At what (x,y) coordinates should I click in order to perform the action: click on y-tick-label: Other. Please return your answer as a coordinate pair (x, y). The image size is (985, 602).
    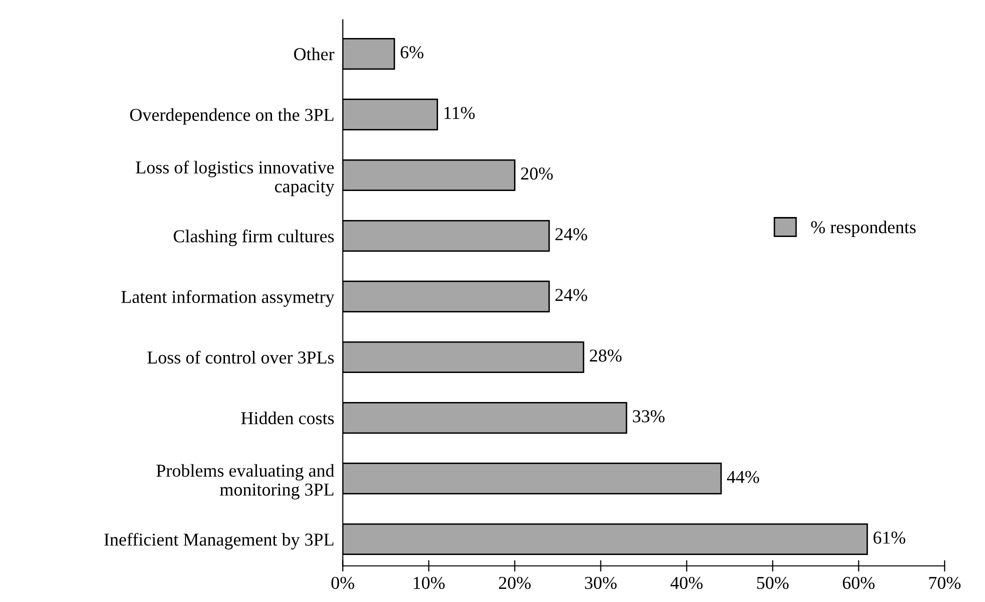
    Looking at the image, I should click on (314, 54).